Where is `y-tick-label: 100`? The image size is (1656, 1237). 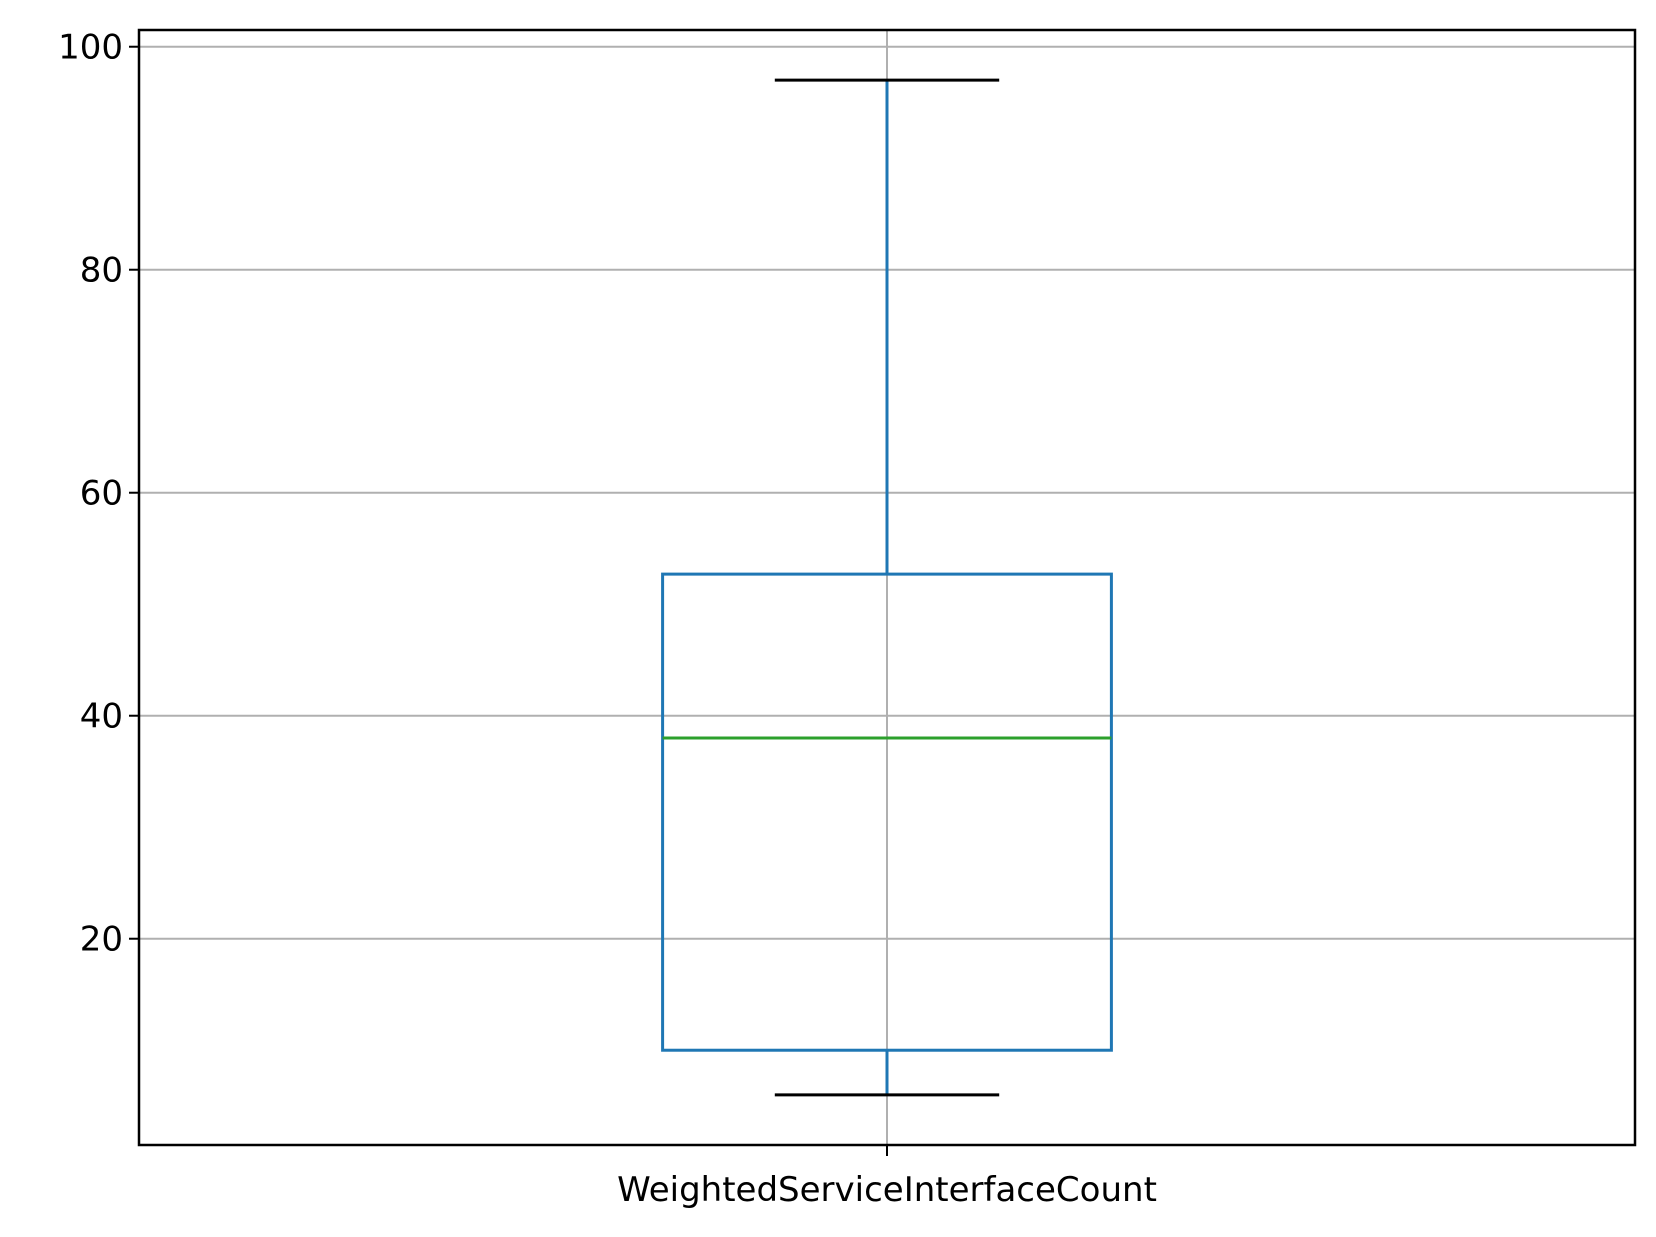 y-tick-label: 100 is located at coordinates (90, 48).